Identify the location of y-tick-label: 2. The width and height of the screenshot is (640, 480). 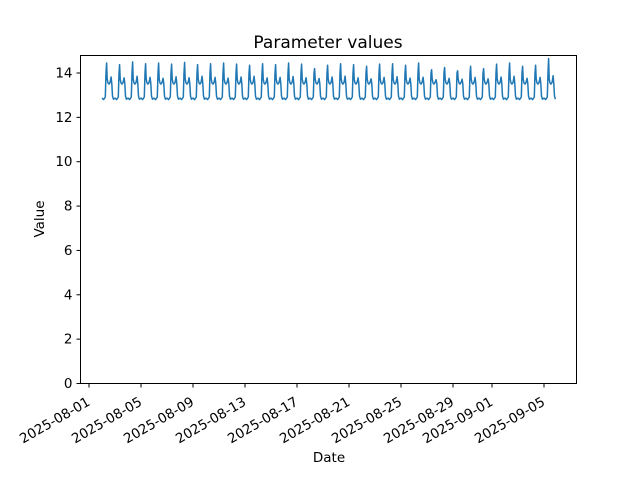
(68, 340).